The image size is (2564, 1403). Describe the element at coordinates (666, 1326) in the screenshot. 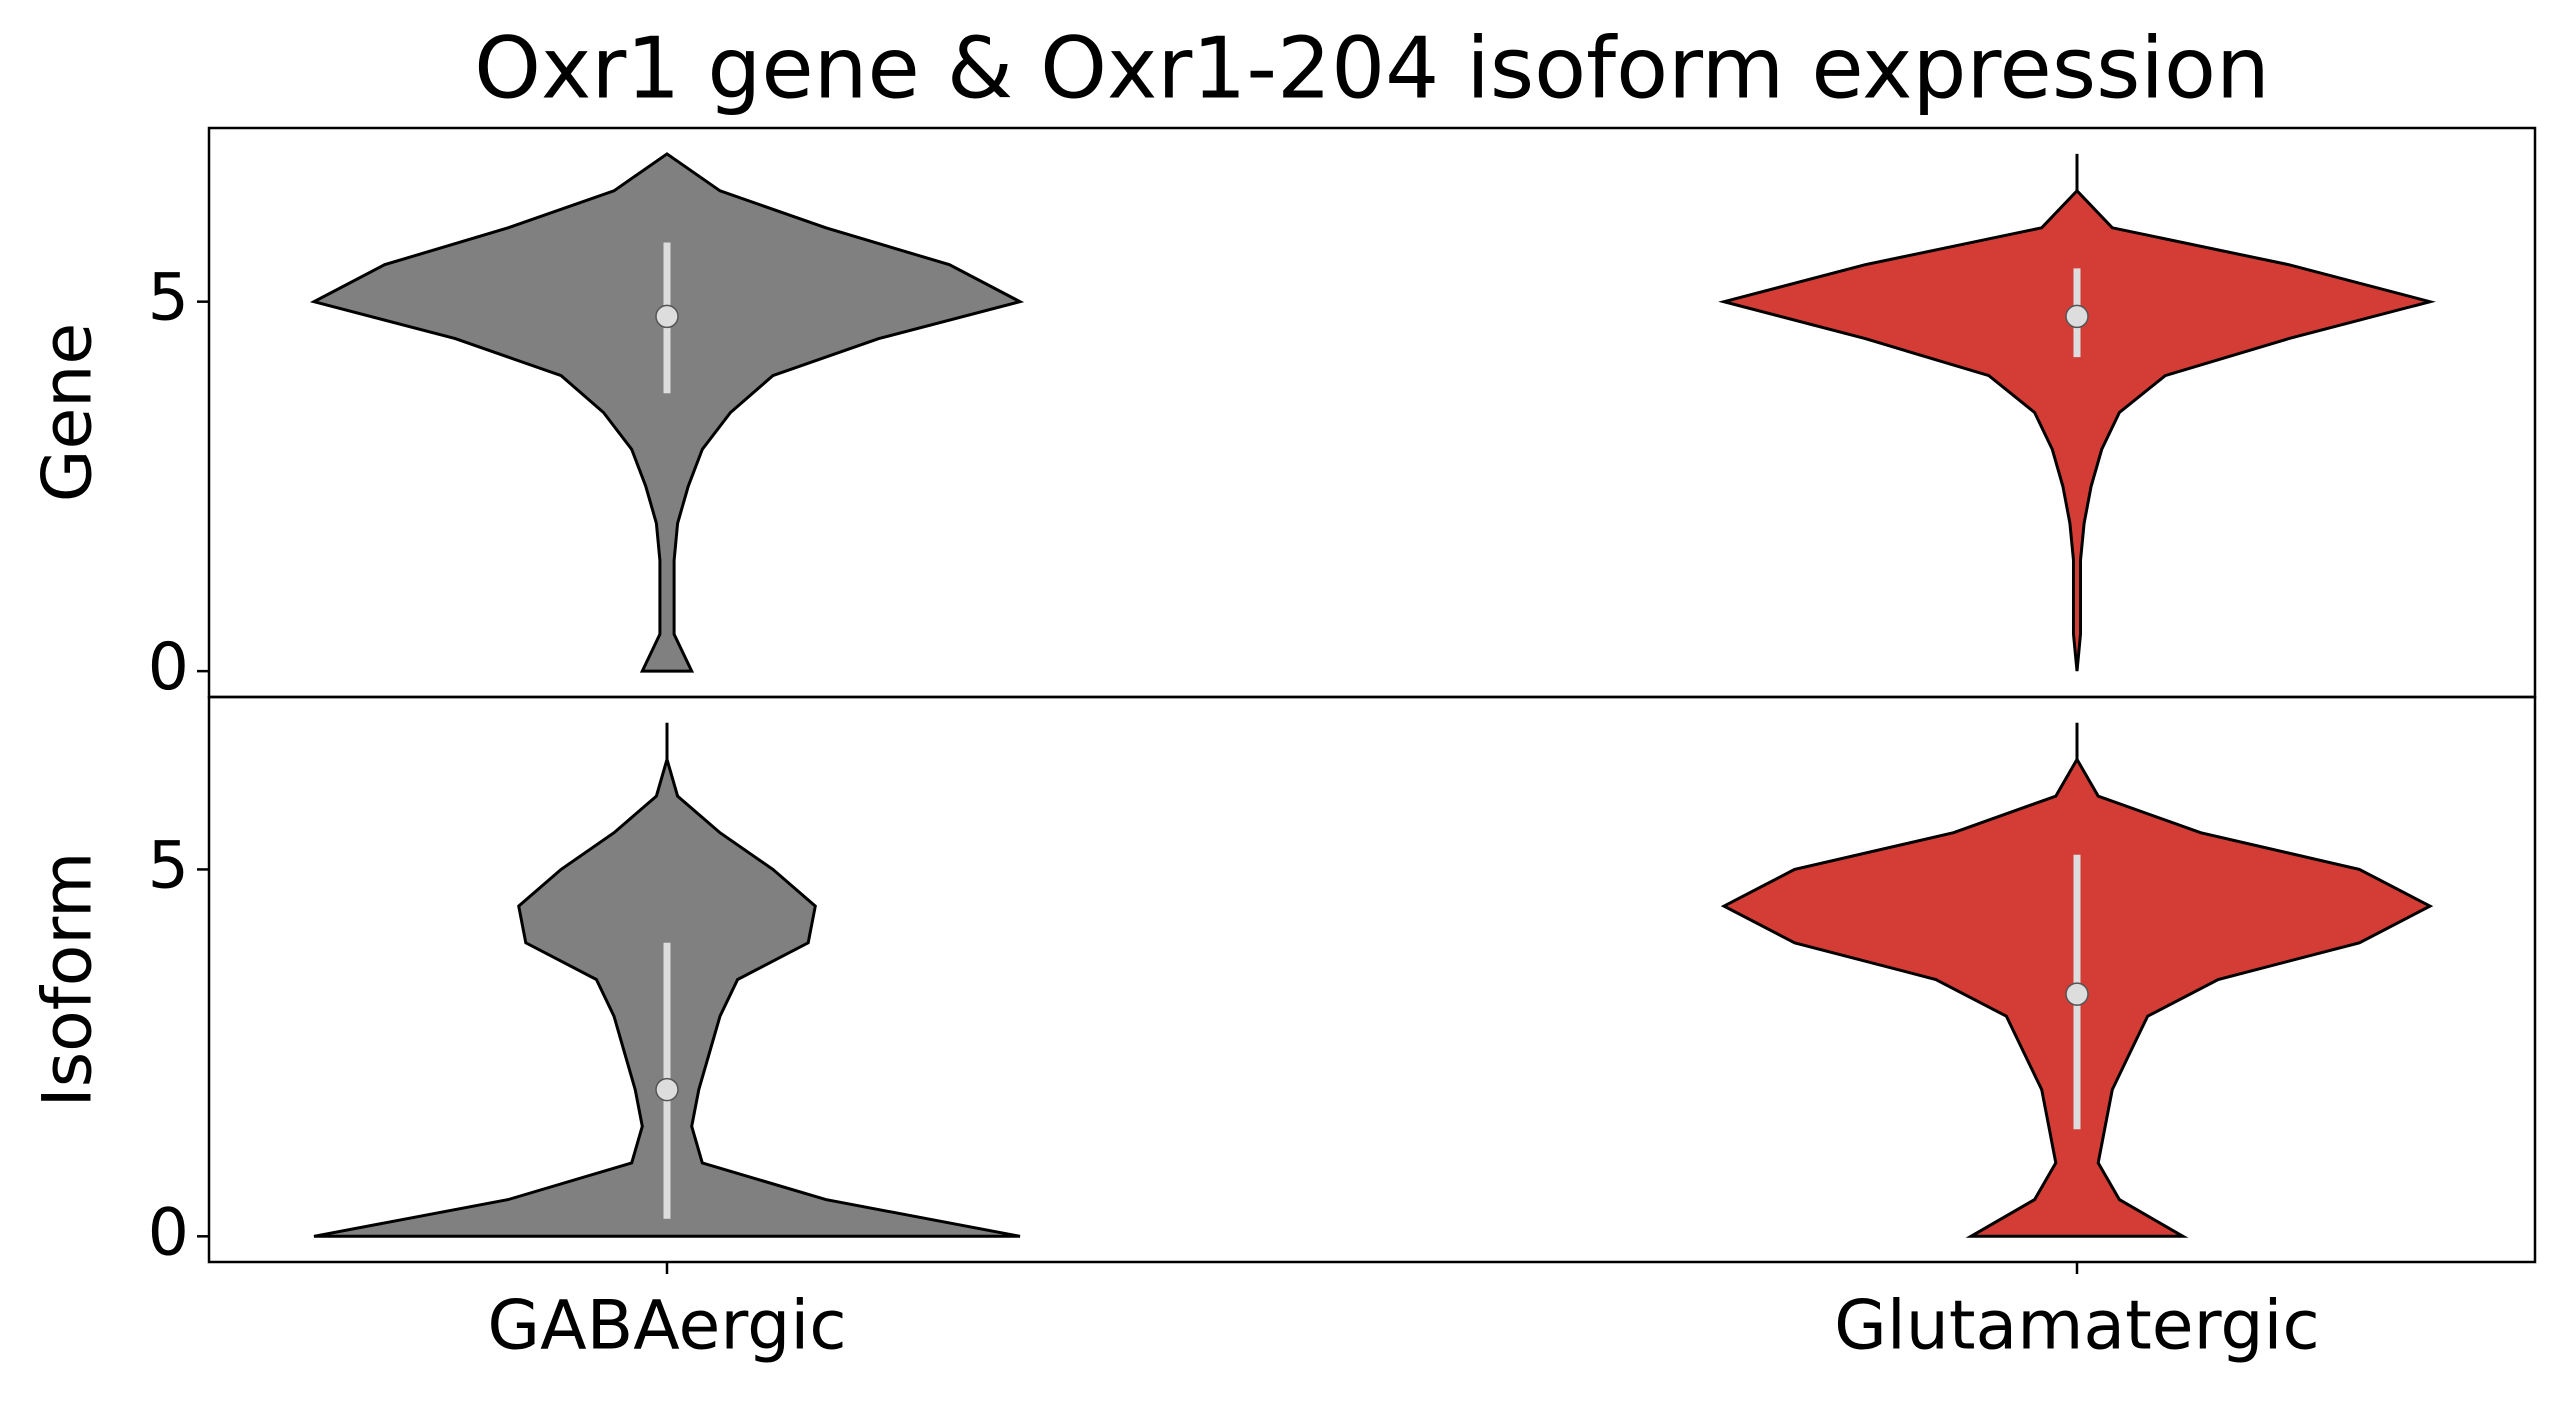

I see `x-tick-label: GABAergic` at that location.